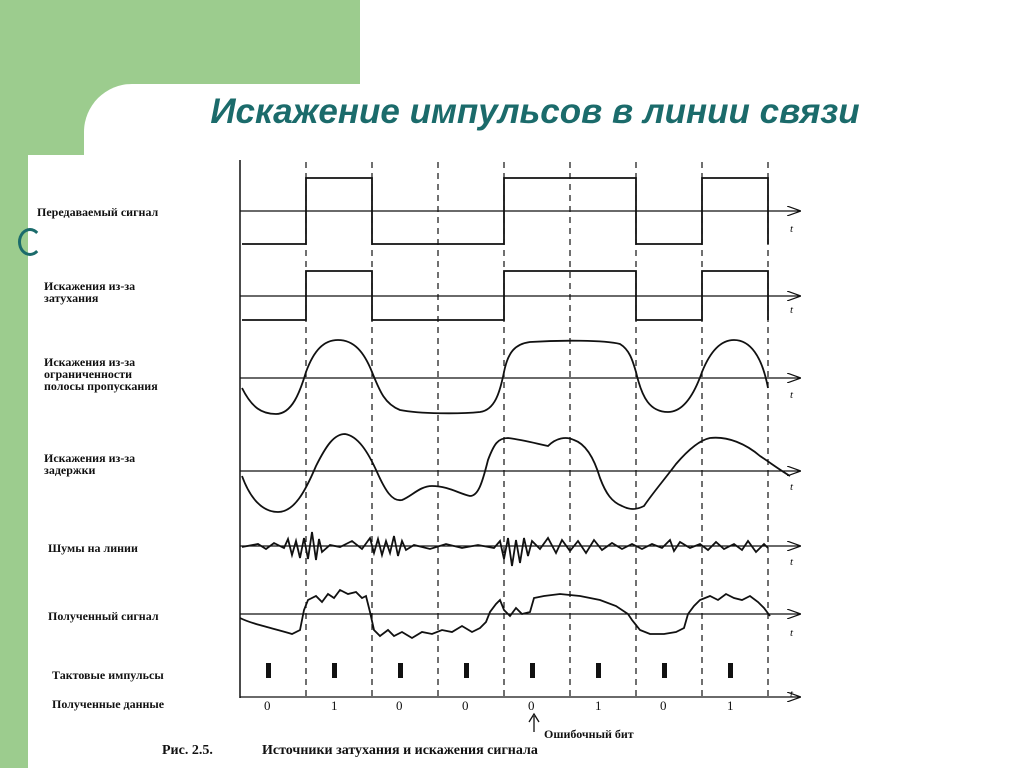 Image resolution: width=1024 pixels, height=784 pixels. I want to click on time-axis-labels: t t t t t t t, so click(792, 461).